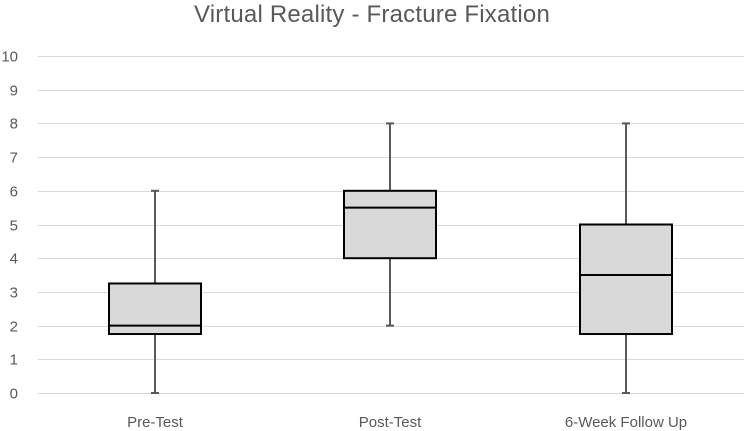  What do you see at coordinates (14, 124) in the screenshot?
I see `y-tick-label: 8` at bounding box center [14, 124].